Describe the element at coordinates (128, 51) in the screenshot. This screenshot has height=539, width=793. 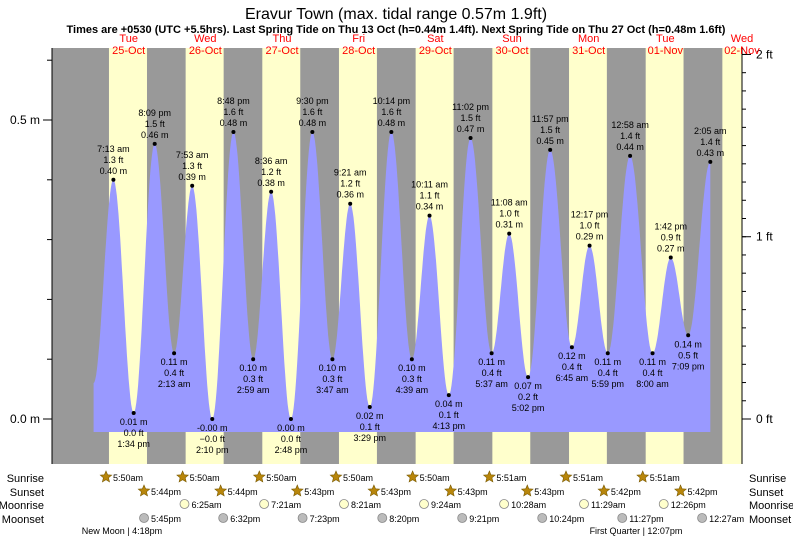
I see `day-date: 25-Oct` at that location.